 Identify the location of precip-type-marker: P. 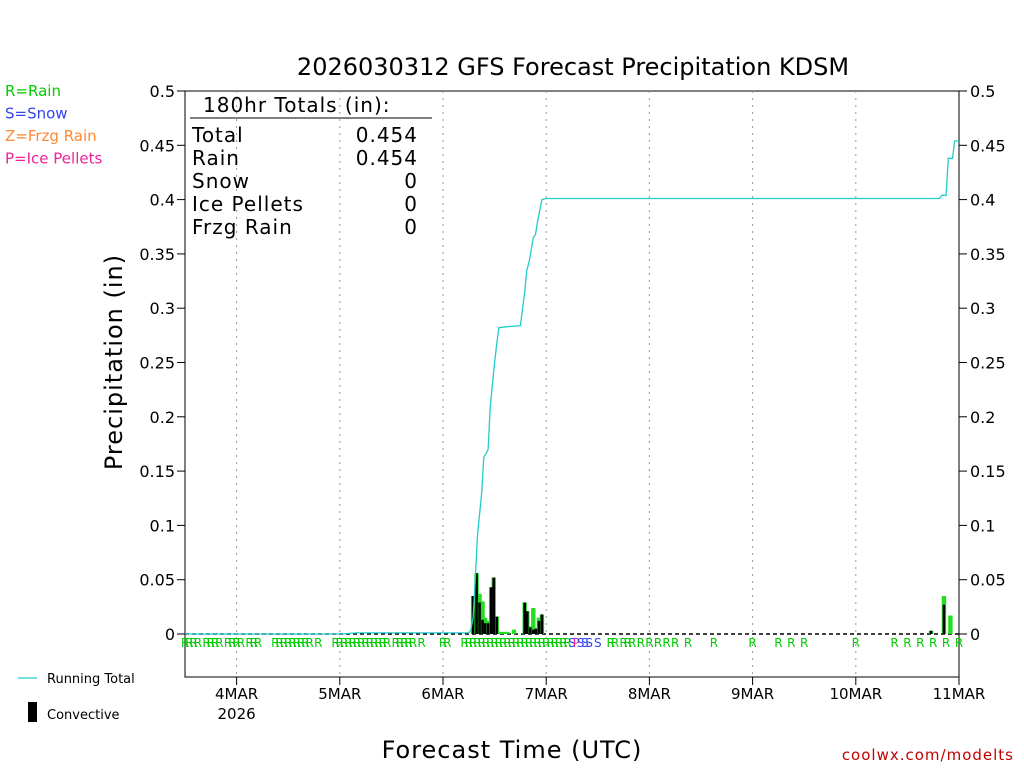
(576, 643).